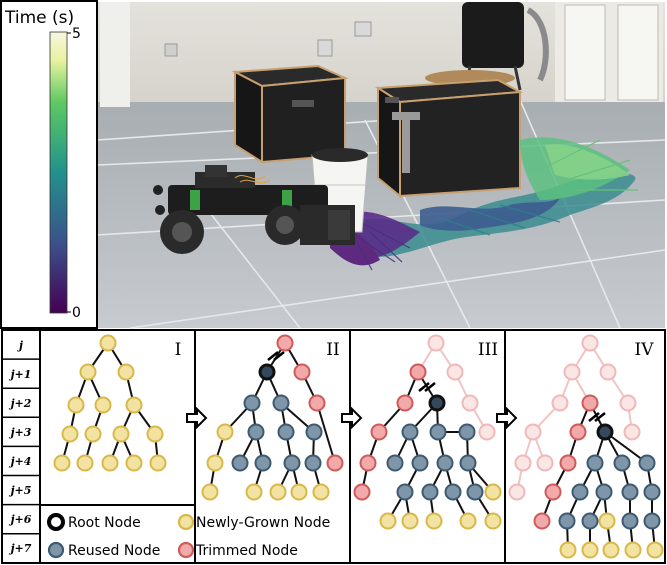  I want to click on legend-new-label: Newly-Grown Node, so click(263, 523).